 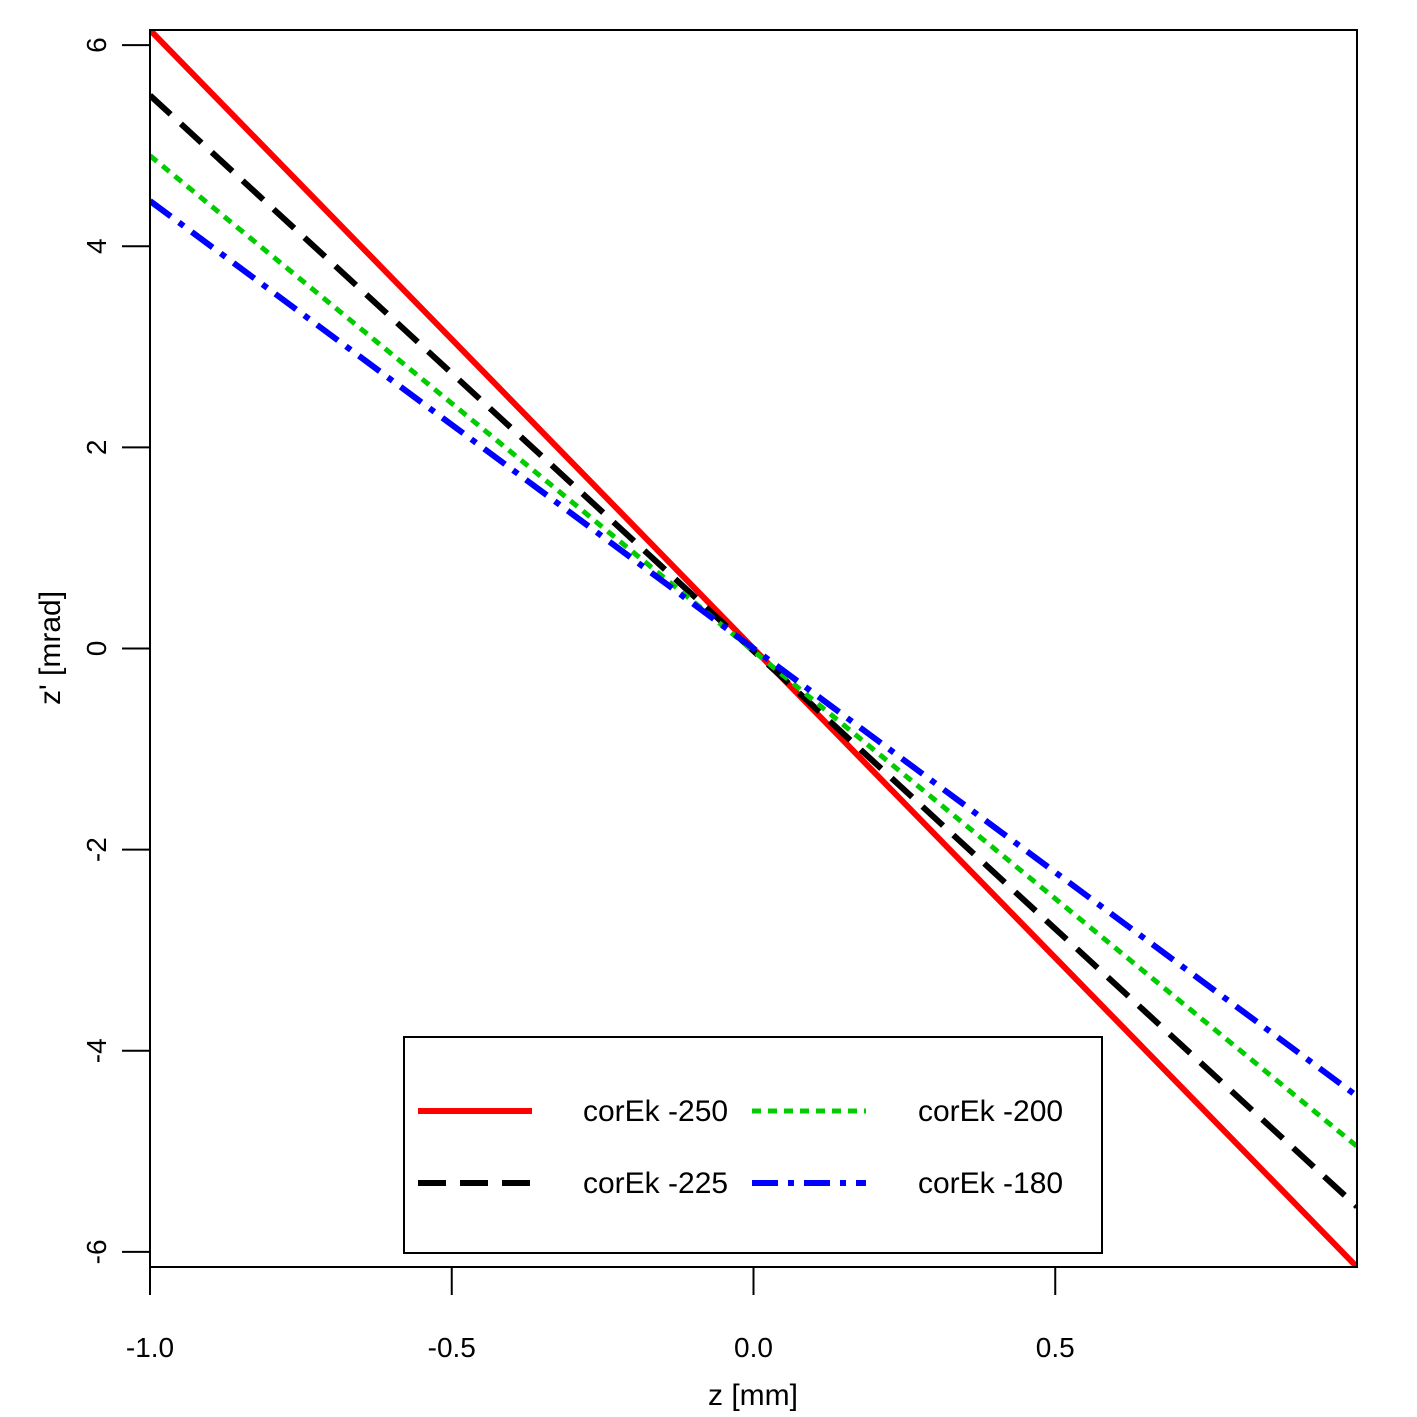 What do you see at coordinates (50, 648) in the screenshot?
I see `y-axis-label: z' [mrad]` at bounding box center [50, 648].